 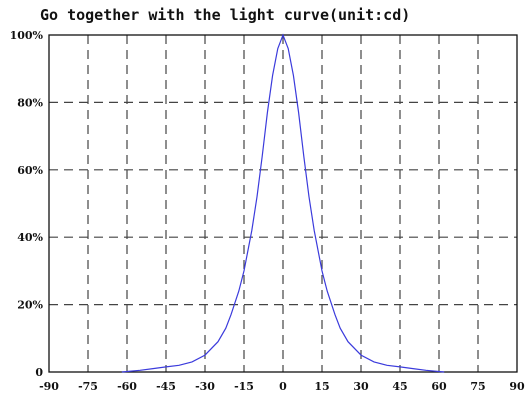 I want to click on y-tick-label: 20%, so click(x=30, y=305).